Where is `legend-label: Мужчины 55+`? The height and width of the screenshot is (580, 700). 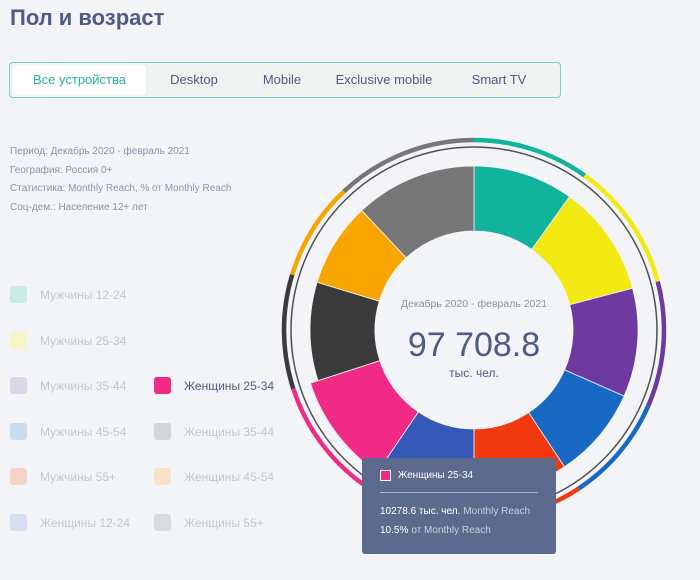 legend-label: Мужчины 55+ is located at coordinates (78, 476).